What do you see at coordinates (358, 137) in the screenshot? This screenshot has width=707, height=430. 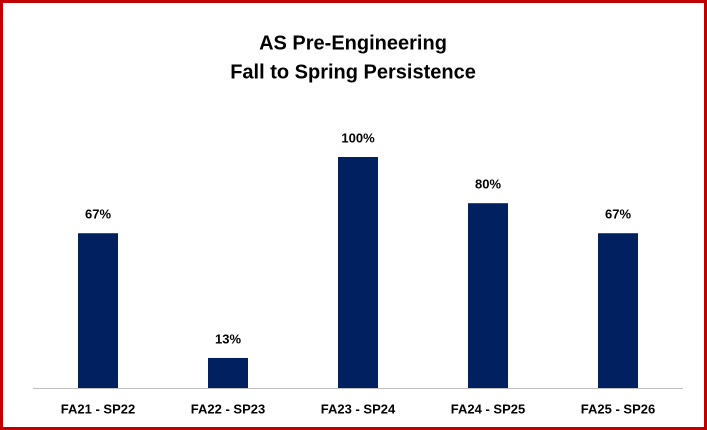 I see `data-label: 100%` at bounding box center [358, 137].